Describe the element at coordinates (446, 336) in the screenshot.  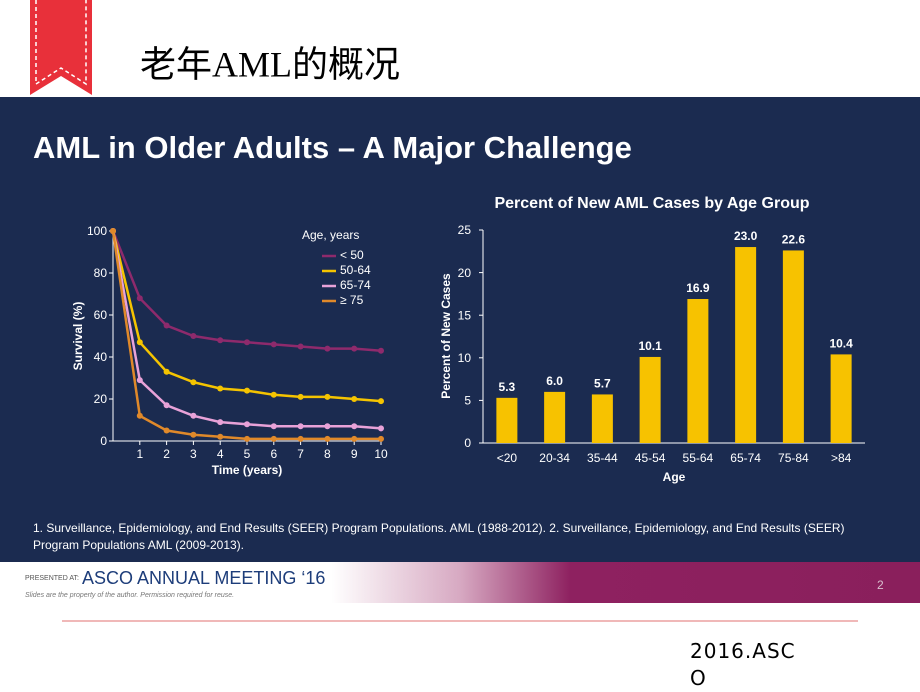
I see `y-axis-label: Percent of New Cases` at that location.